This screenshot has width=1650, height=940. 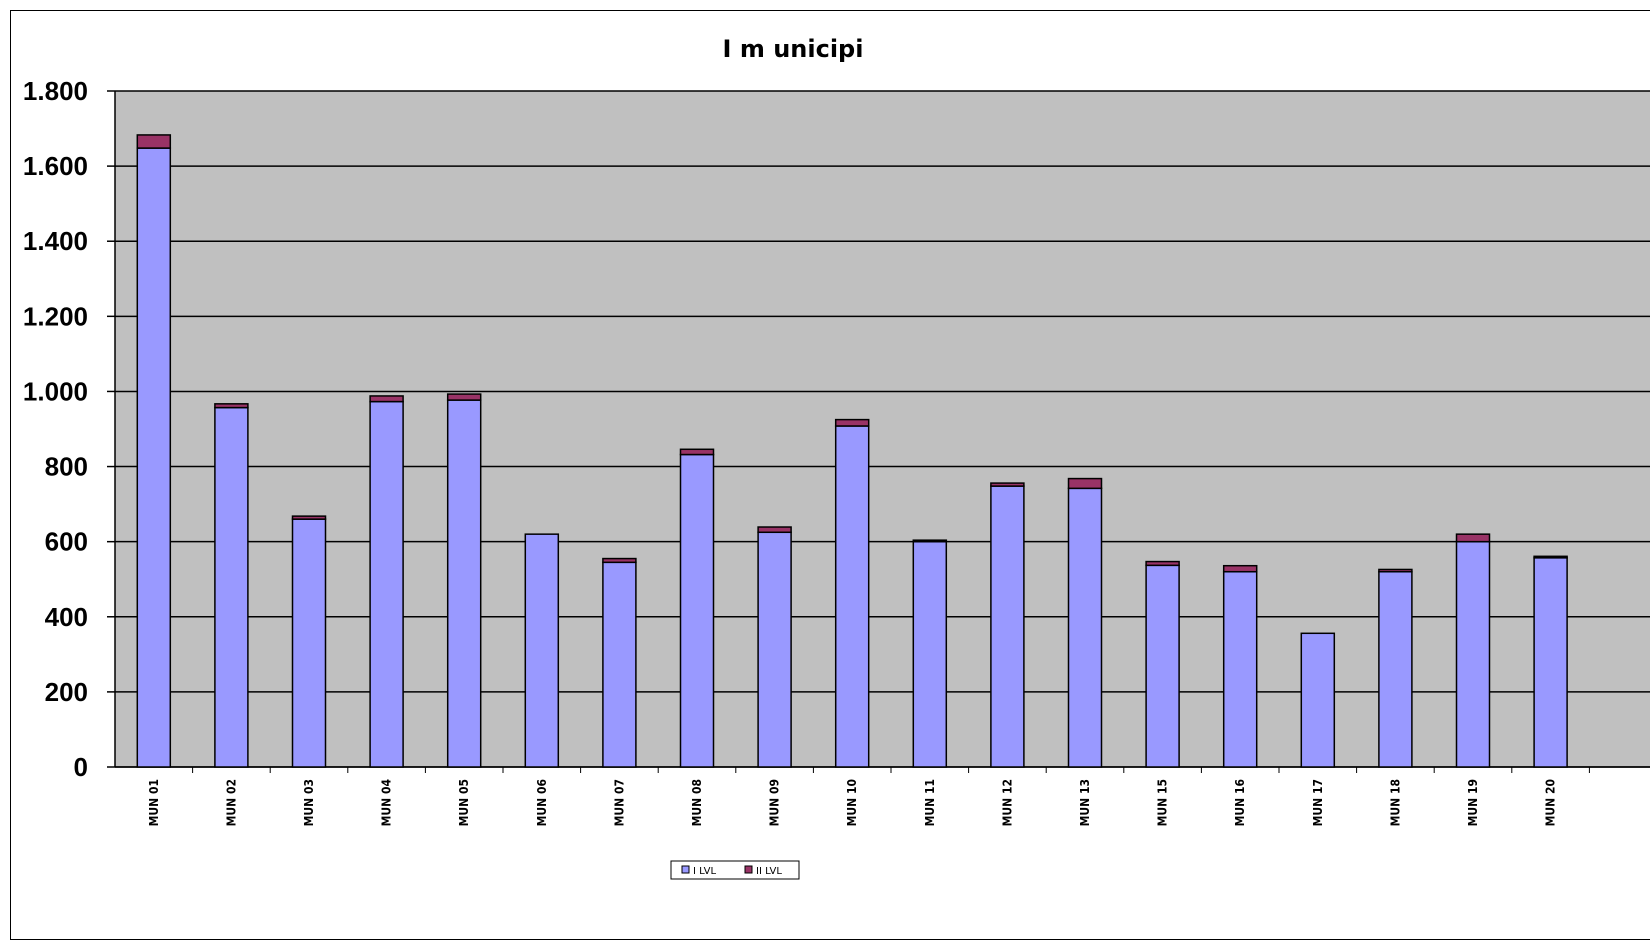 I want to click on x-tick-label: MUN 20, so click(x=1551, y=802).